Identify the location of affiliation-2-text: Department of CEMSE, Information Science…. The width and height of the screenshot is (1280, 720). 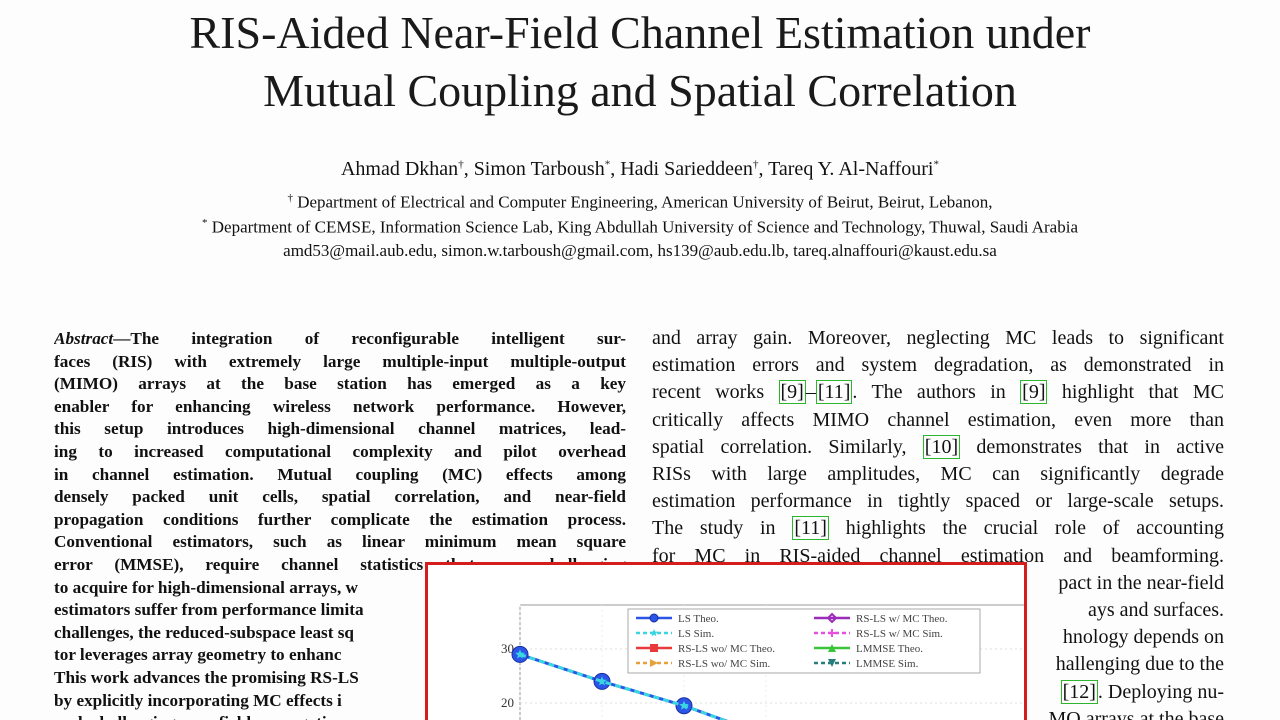
(644, 227).